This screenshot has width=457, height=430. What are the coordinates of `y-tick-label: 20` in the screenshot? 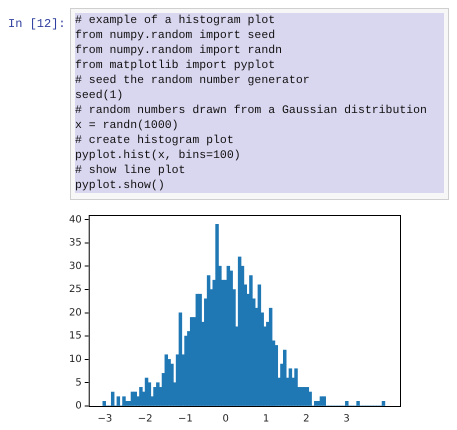 It's located at (75, 312).